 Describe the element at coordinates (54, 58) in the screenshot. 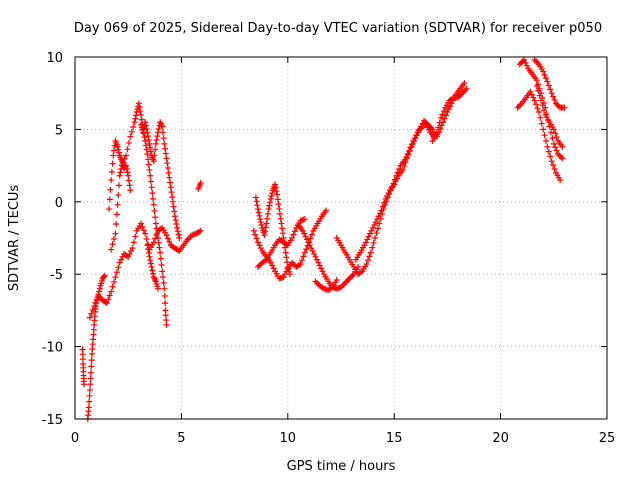

I see `y-tick-label: 10` at that location.